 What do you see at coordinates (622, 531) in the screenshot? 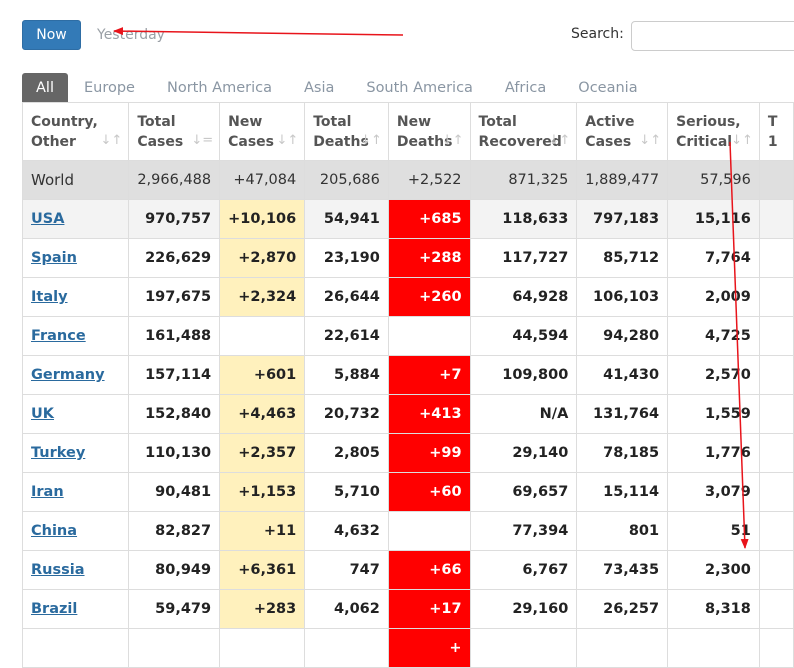
I see `active-cases-cell: 801` at bounding box center [622, 531].